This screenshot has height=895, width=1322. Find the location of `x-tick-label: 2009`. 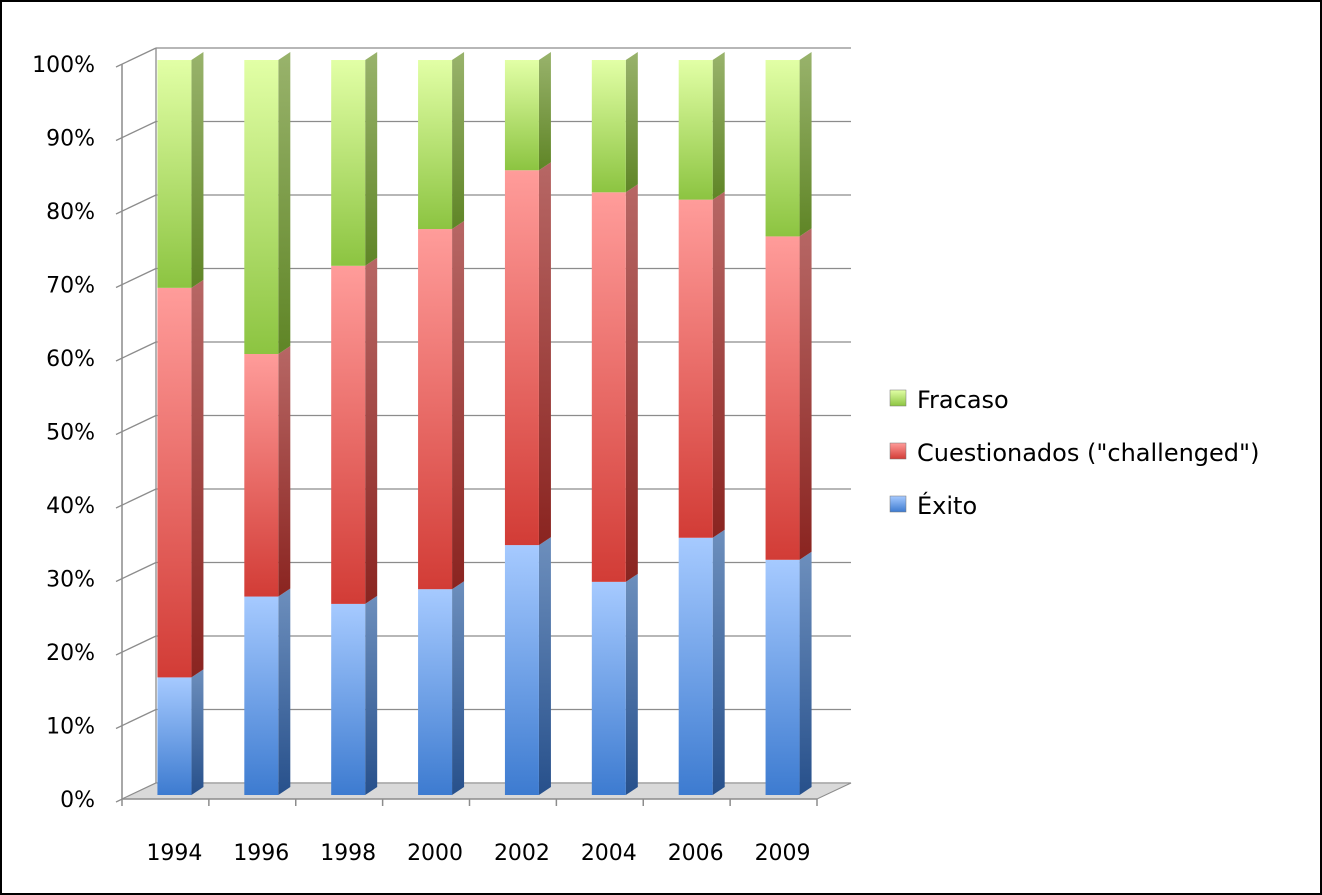

x-tick-label: 2009 is located at coordinates (783, 853).